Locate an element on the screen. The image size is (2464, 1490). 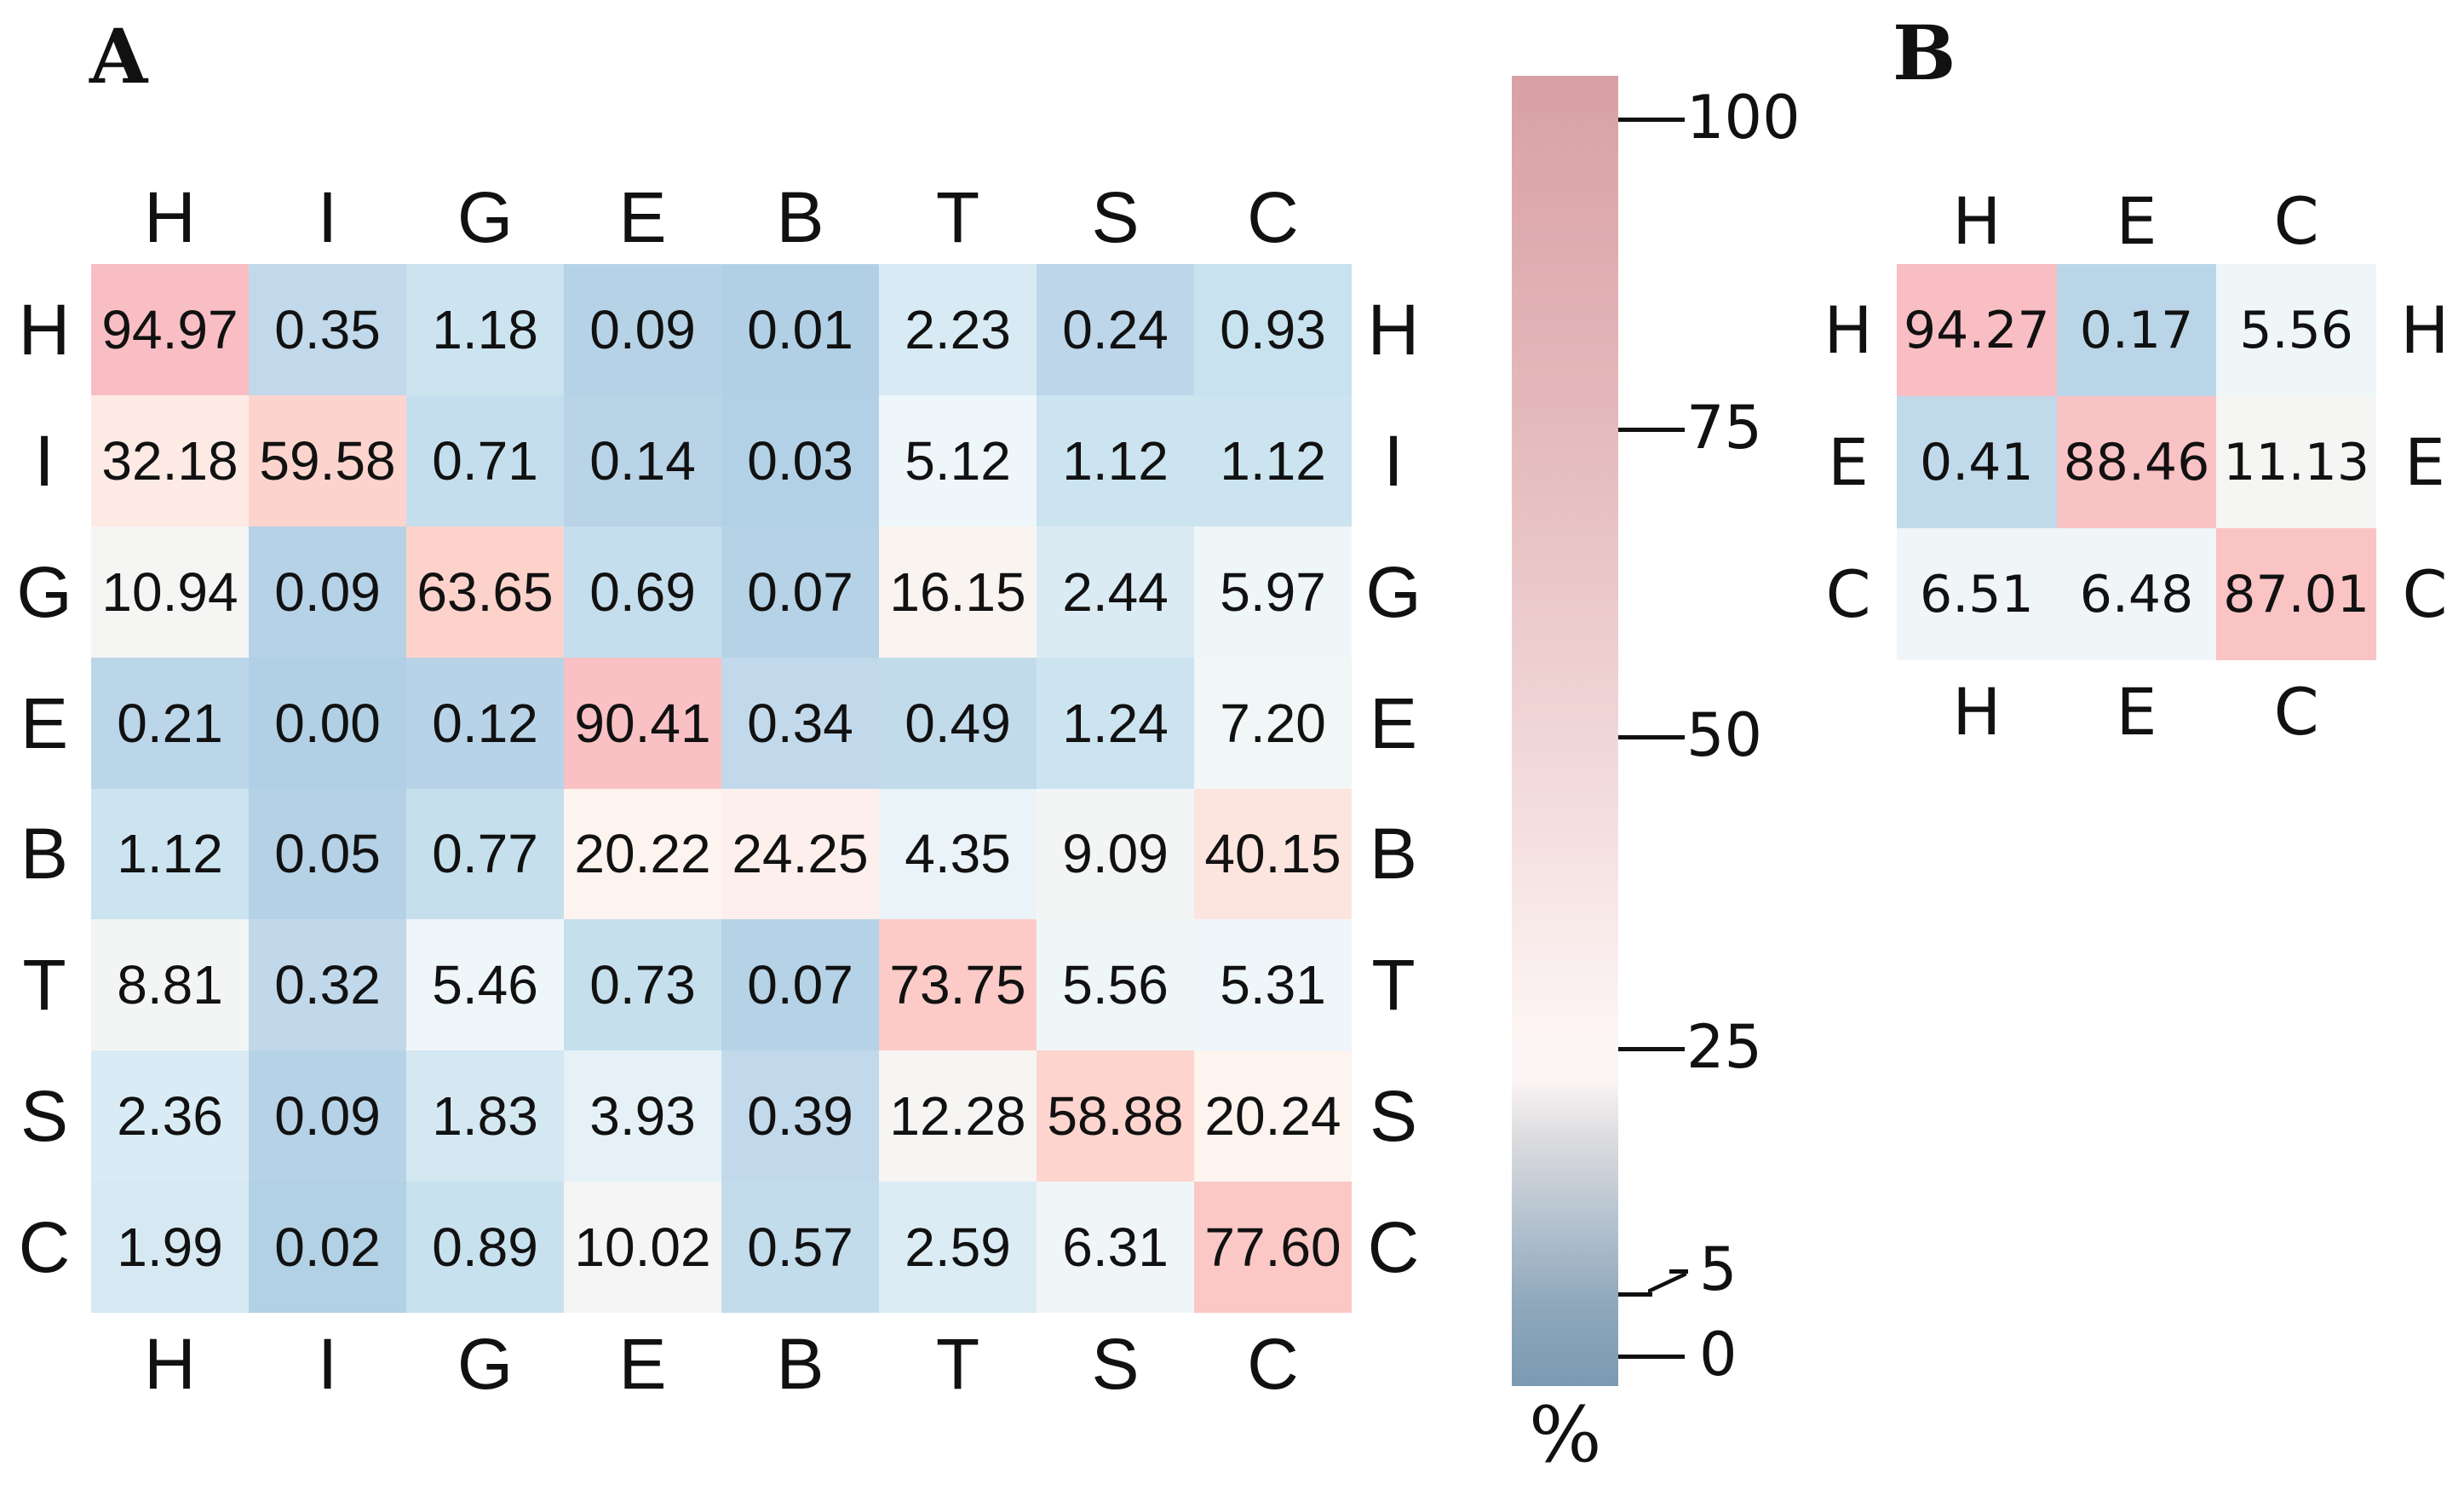
col-label-bottom: T is located at coordinates (957, 1364).